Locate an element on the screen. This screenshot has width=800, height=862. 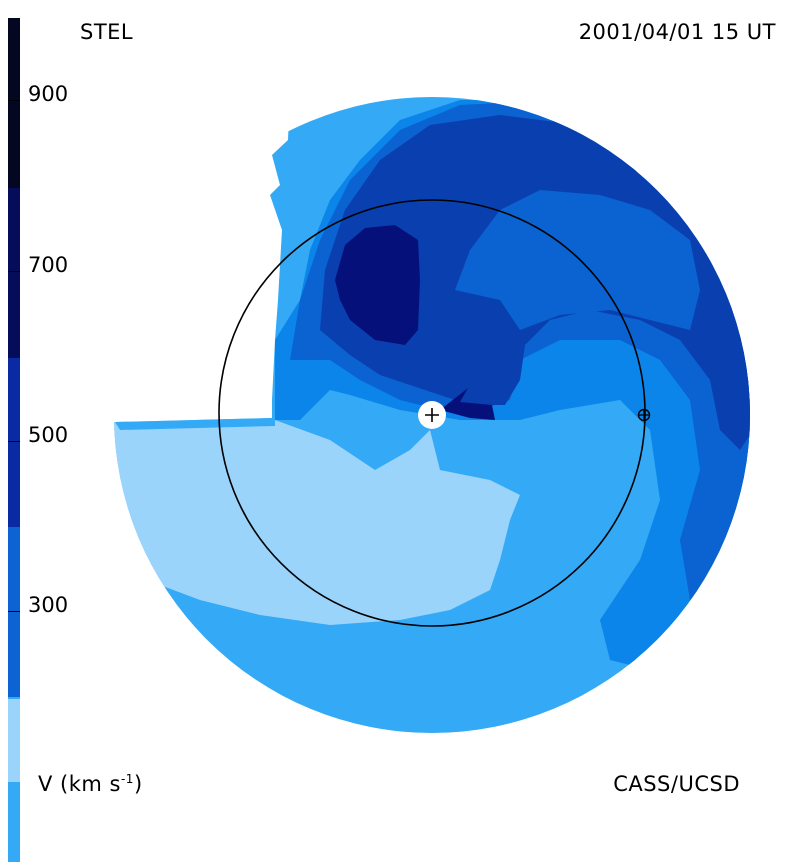
velocity-region-very-slow is located at coordinates (317, 522).